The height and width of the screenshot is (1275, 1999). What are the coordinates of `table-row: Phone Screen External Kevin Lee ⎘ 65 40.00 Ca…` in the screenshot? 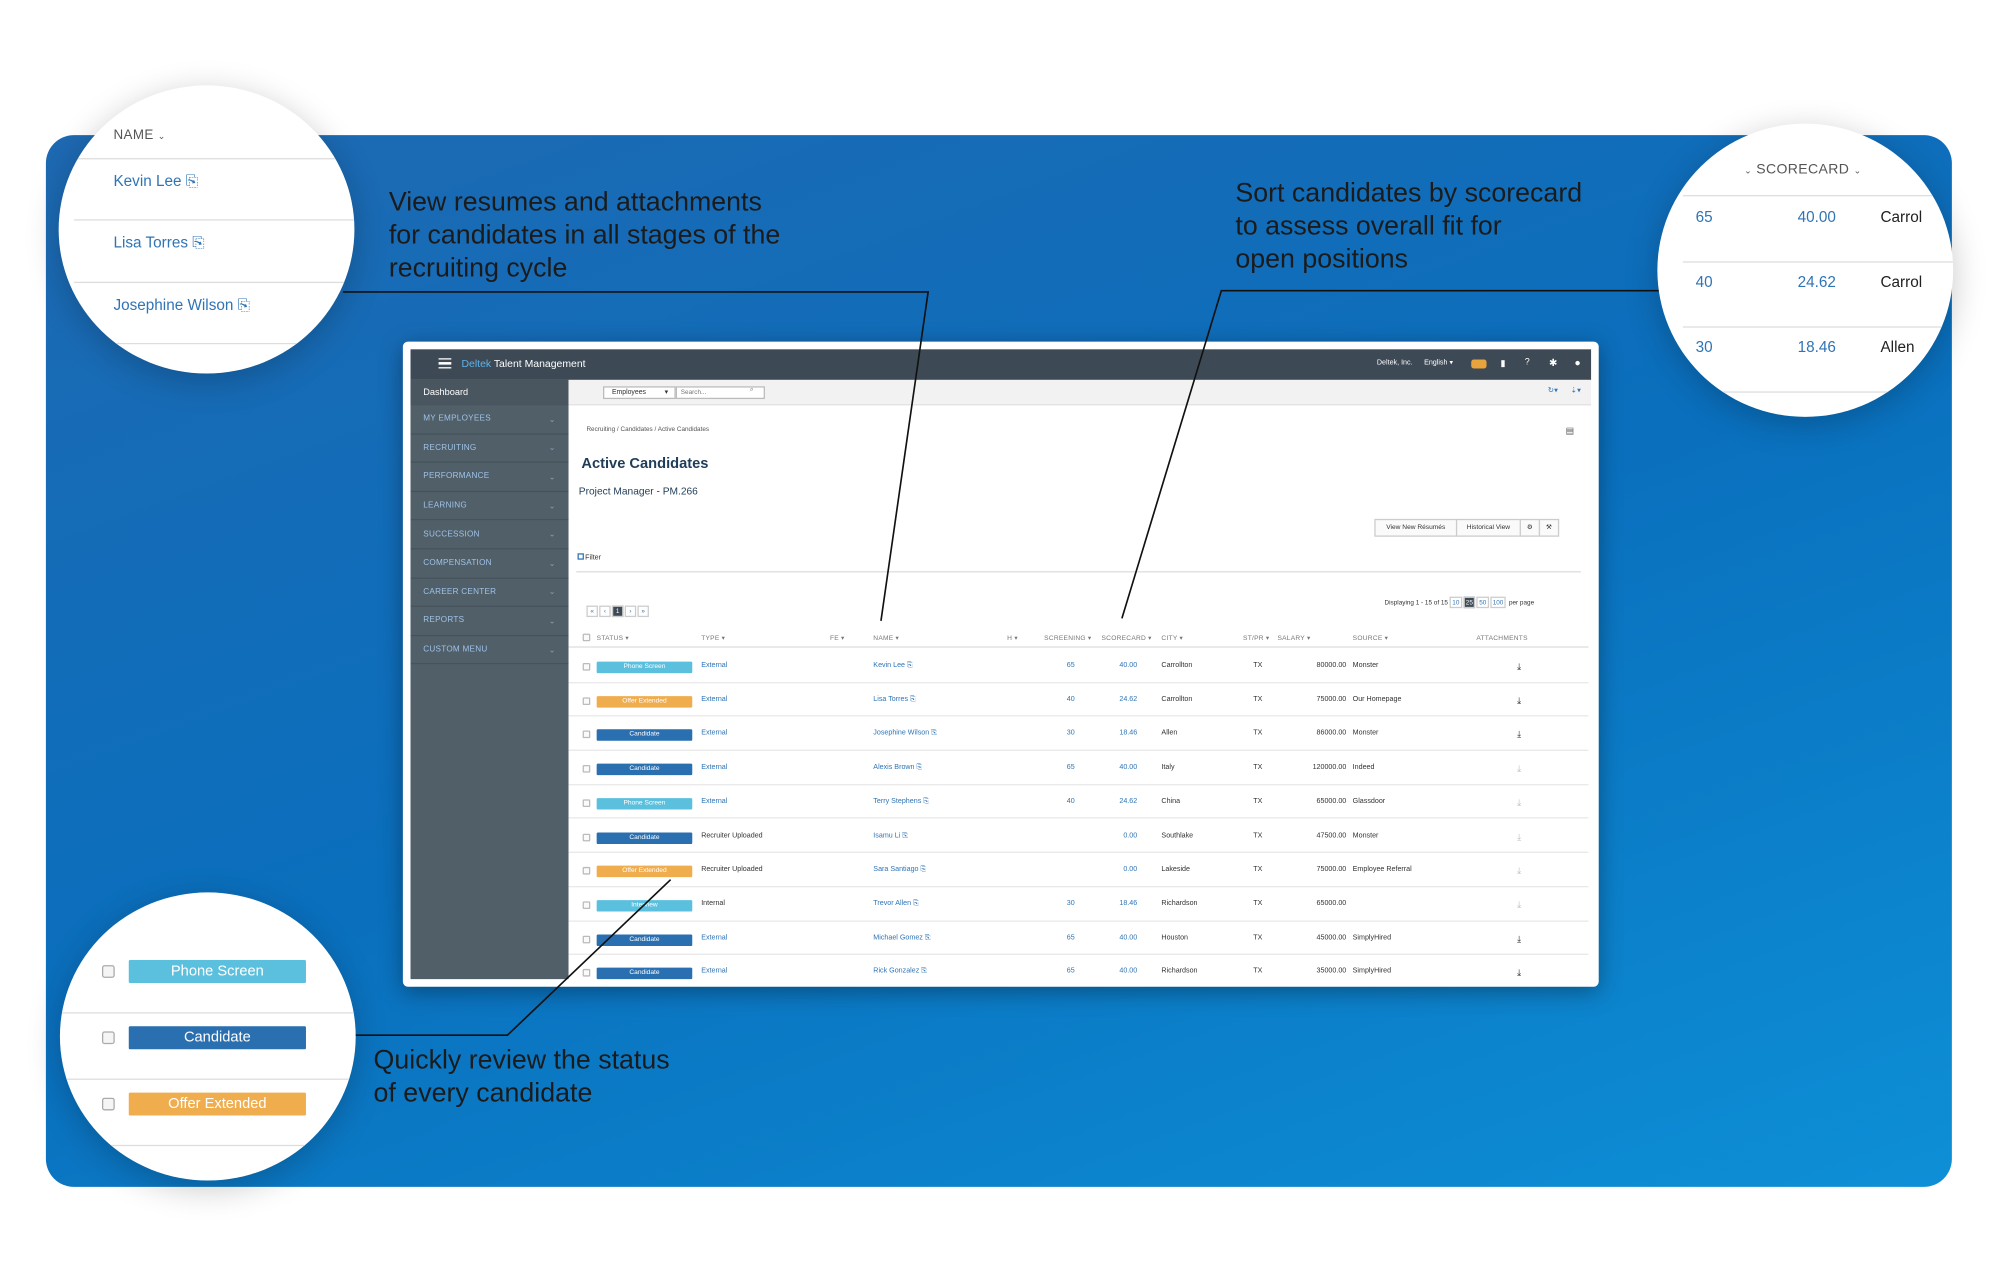 It's located at (1078, 666).